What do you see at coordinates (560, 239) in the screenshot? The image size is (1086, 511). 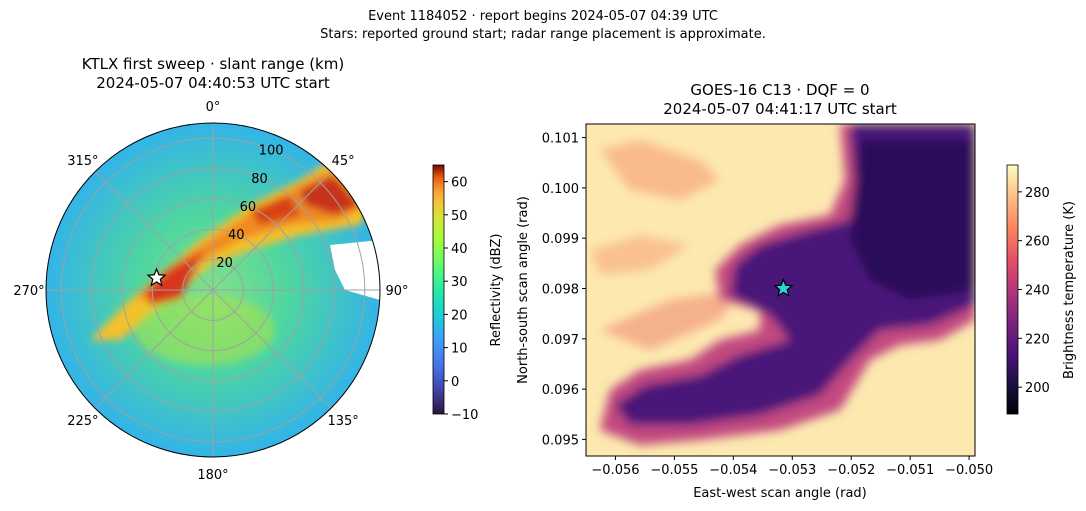 I see `goes-y-tick-label: 0.099` at bounding box center [560, 239].